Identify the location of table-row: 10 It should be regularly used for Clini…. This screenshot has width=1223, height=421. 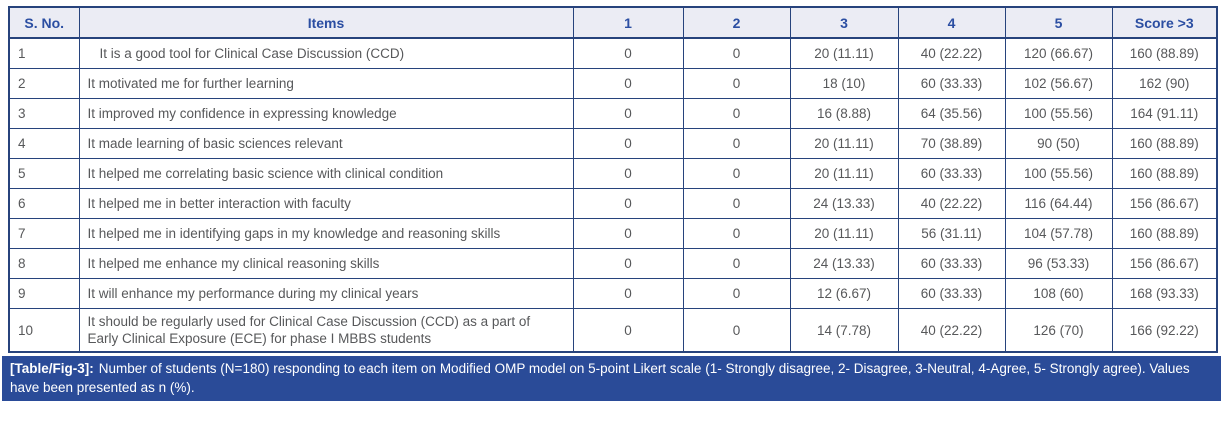
(613, 330).